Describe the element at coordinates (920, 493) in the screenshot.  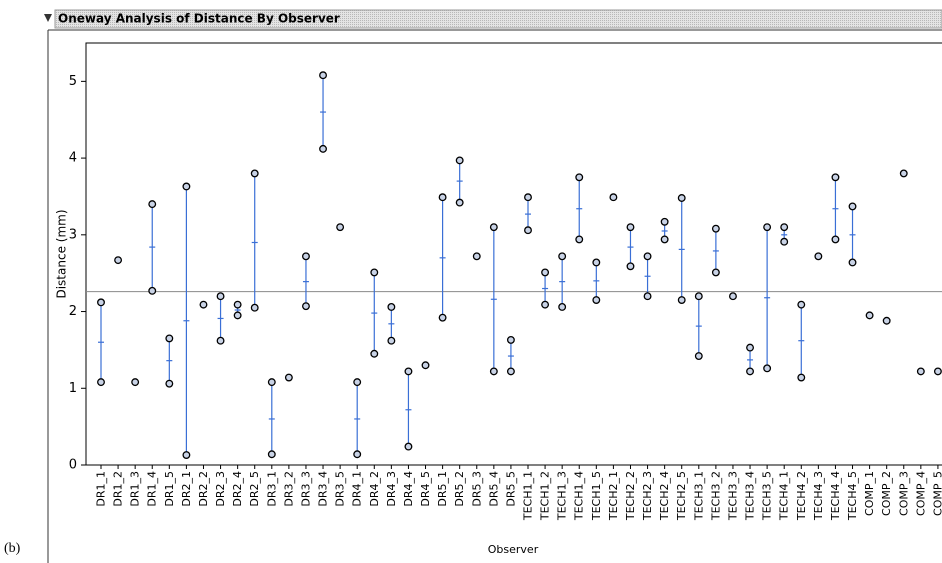
I see `x-tick-label: COMP_4` at that location.